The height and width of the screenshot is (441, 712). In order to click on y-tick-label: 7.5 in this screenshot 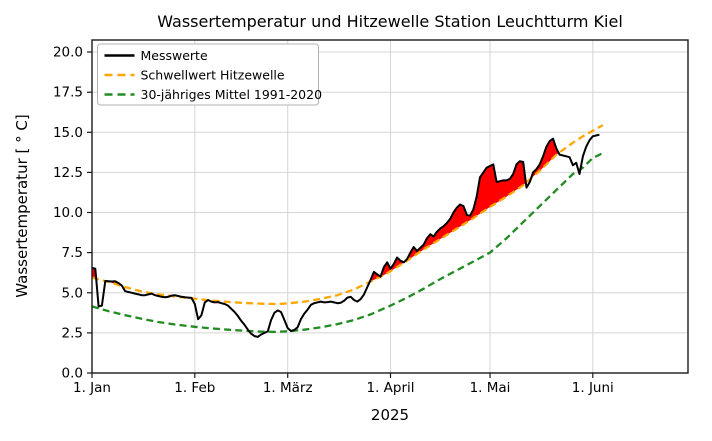, I will do `click(72, 253)`.